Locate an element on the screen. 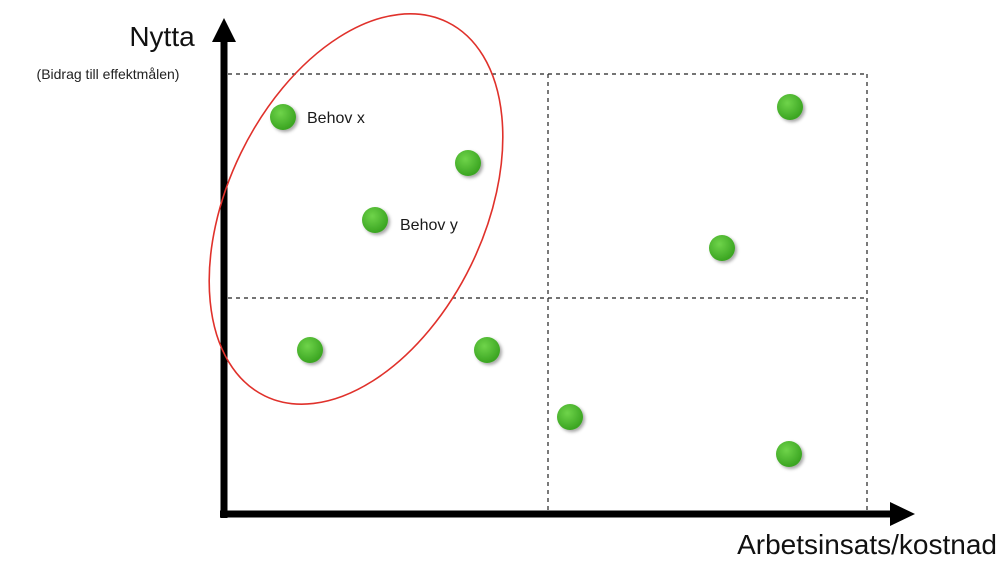  point-label-behov-x: Behov x is located at coordinates (336, 118).